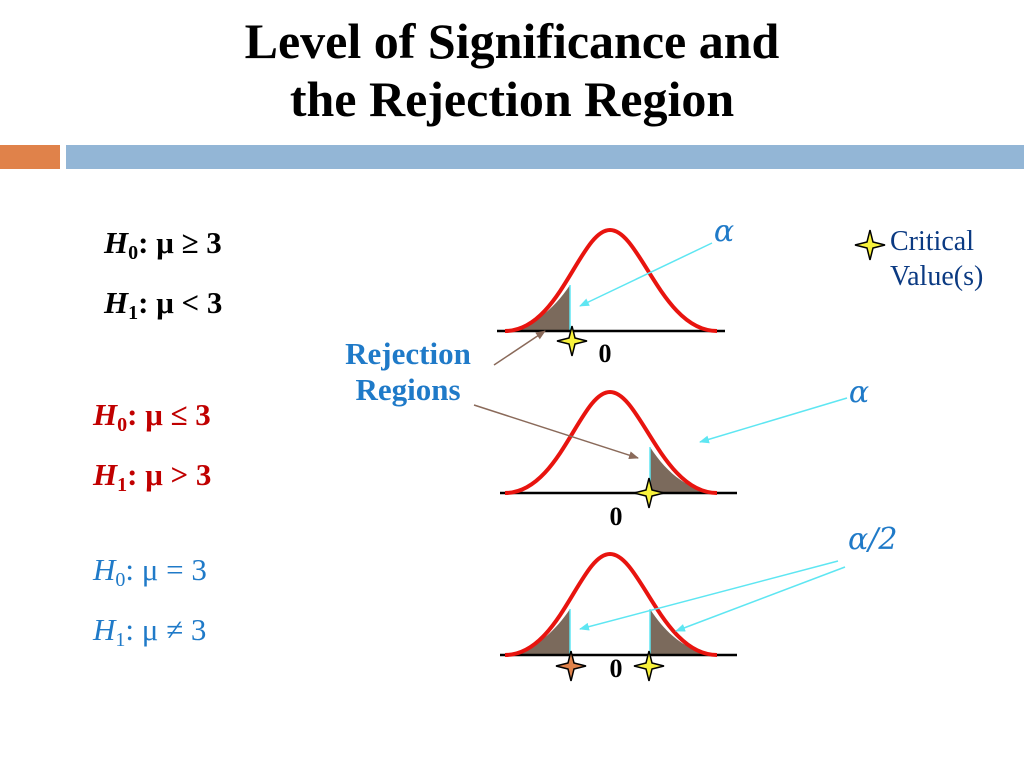 Image resolution: width=1024 pixels, height=768 pixels. Describe the element at coordinates (163, 278) in the screenshot. I see `hypotheses-lower-tail: H0: μ ≥ 3 H1: μ < 3` at that location.